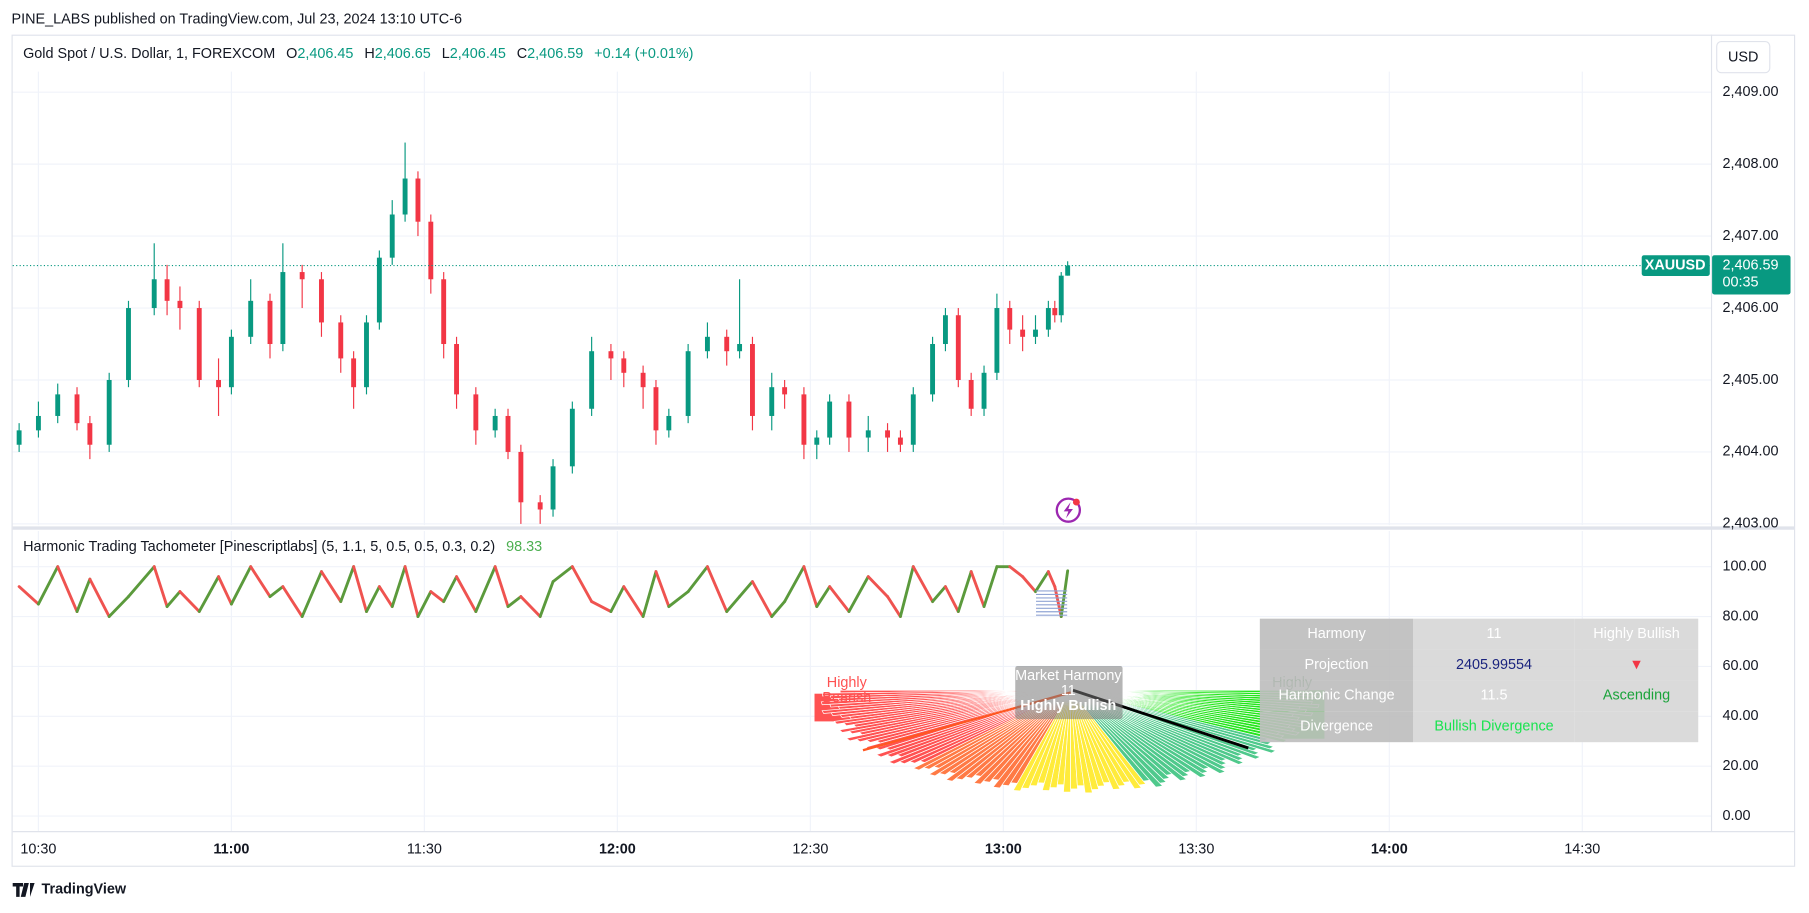  Describe the element at coordinates (810, 849) in the screenshot. I see `x-tick-label: 12:30` at that location.